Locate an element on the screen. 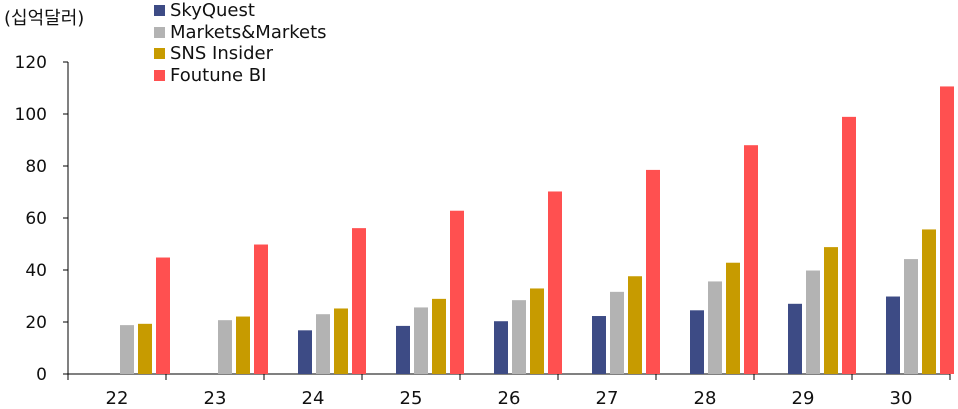 This screenshot has width=958, height=409. legend-swatch-skyquest is located at coordinates (159, 11).